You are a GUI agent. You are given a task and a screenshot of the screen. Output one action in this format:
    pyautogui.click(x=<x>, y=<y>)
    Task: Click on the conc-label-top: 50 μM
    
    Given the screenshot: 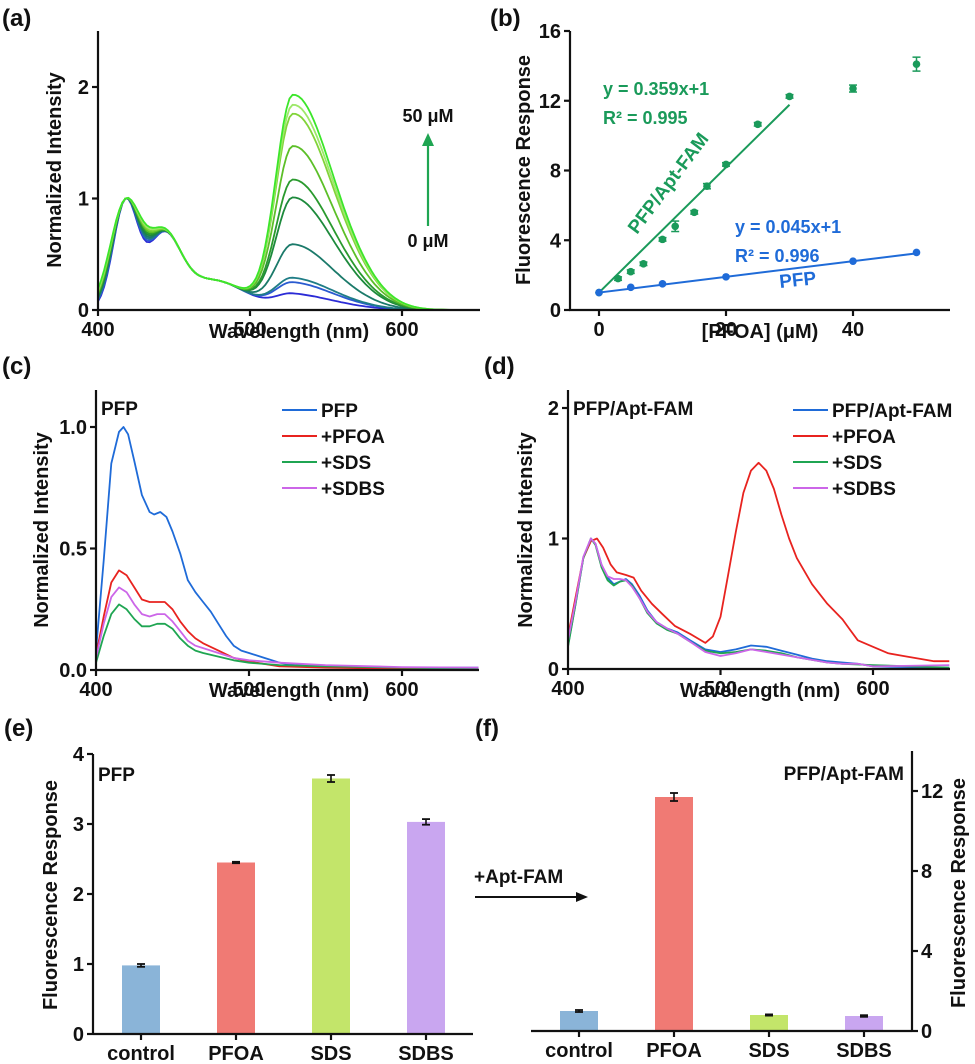 What is the action you would take?
    pyautogui.click(x=427, y=116)
    